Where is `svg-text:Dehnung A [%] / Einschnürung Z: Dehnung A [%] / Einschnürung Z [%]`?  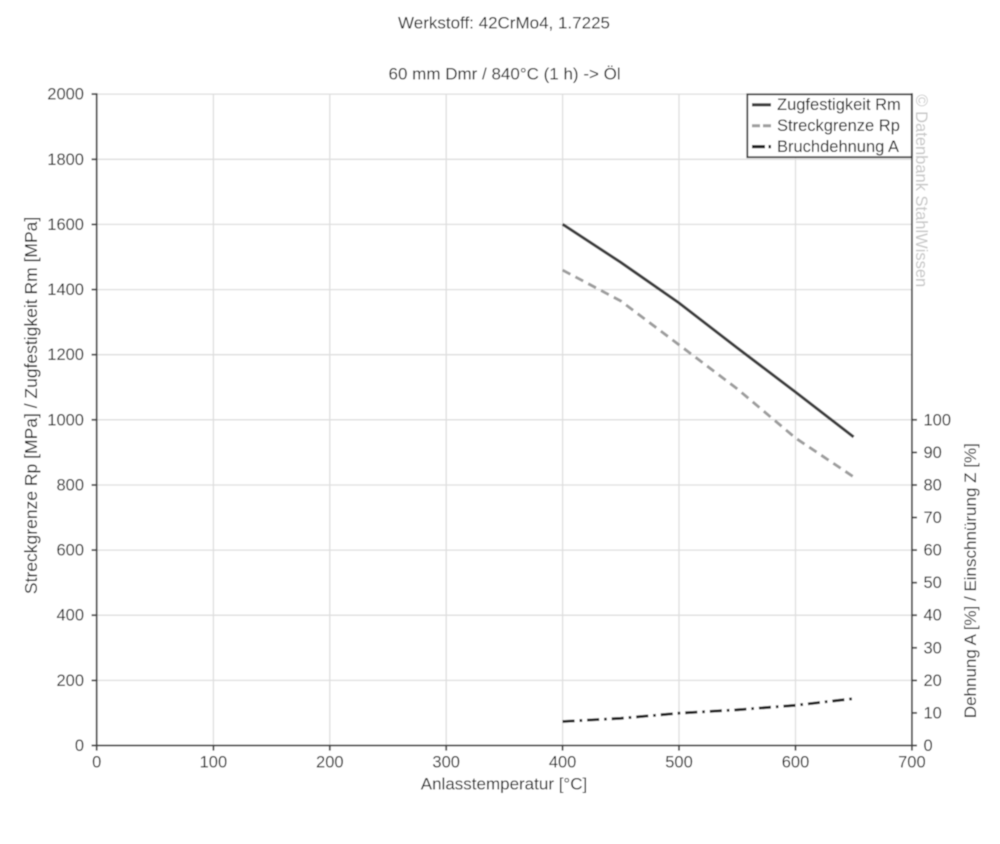 svg-text:Dehnung A [%] / Einschnürung Z: Dehnung A [%] / Einschnürung Z [%] is located at coordinates (970, 580).